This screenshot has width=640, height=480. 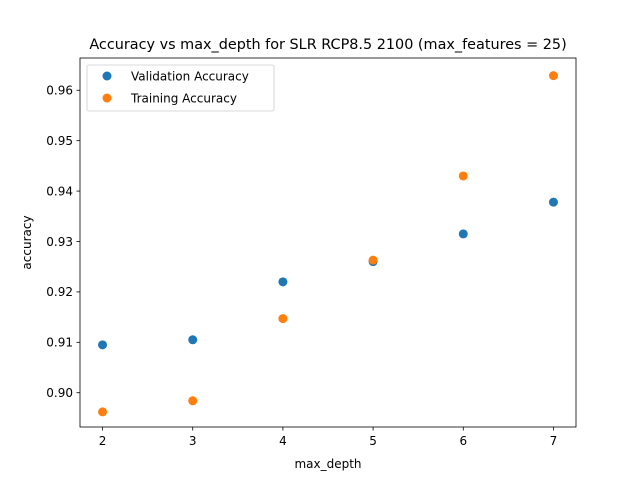 What do you see at coordinates (59, 393) in the screenshot?
I see `y-tick-label: 0.90` at bounding box center [59, 393].